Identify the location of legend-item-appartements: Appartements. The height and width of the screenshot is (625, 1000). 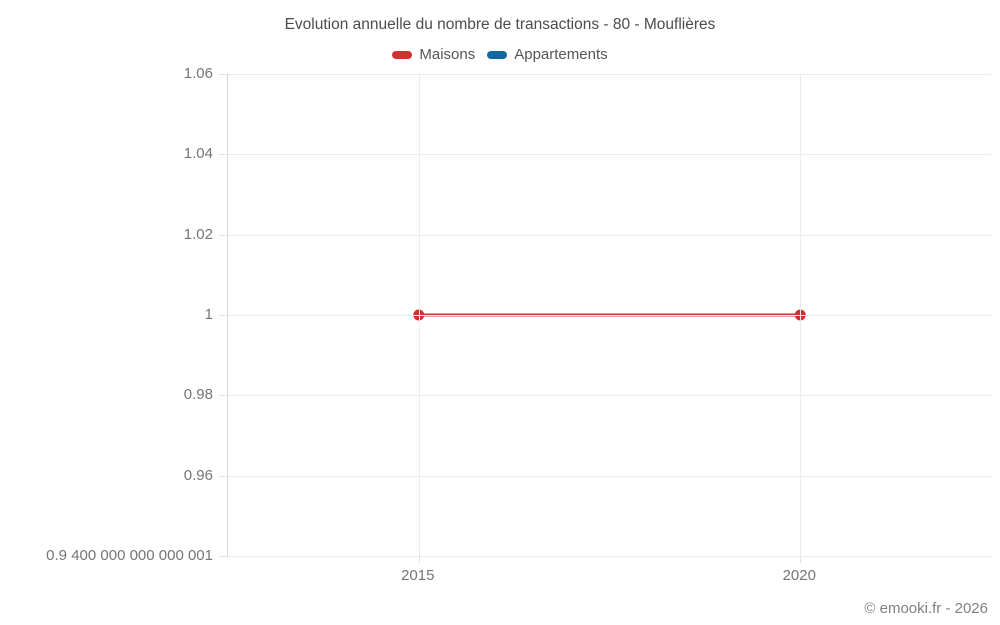
(547, 54).